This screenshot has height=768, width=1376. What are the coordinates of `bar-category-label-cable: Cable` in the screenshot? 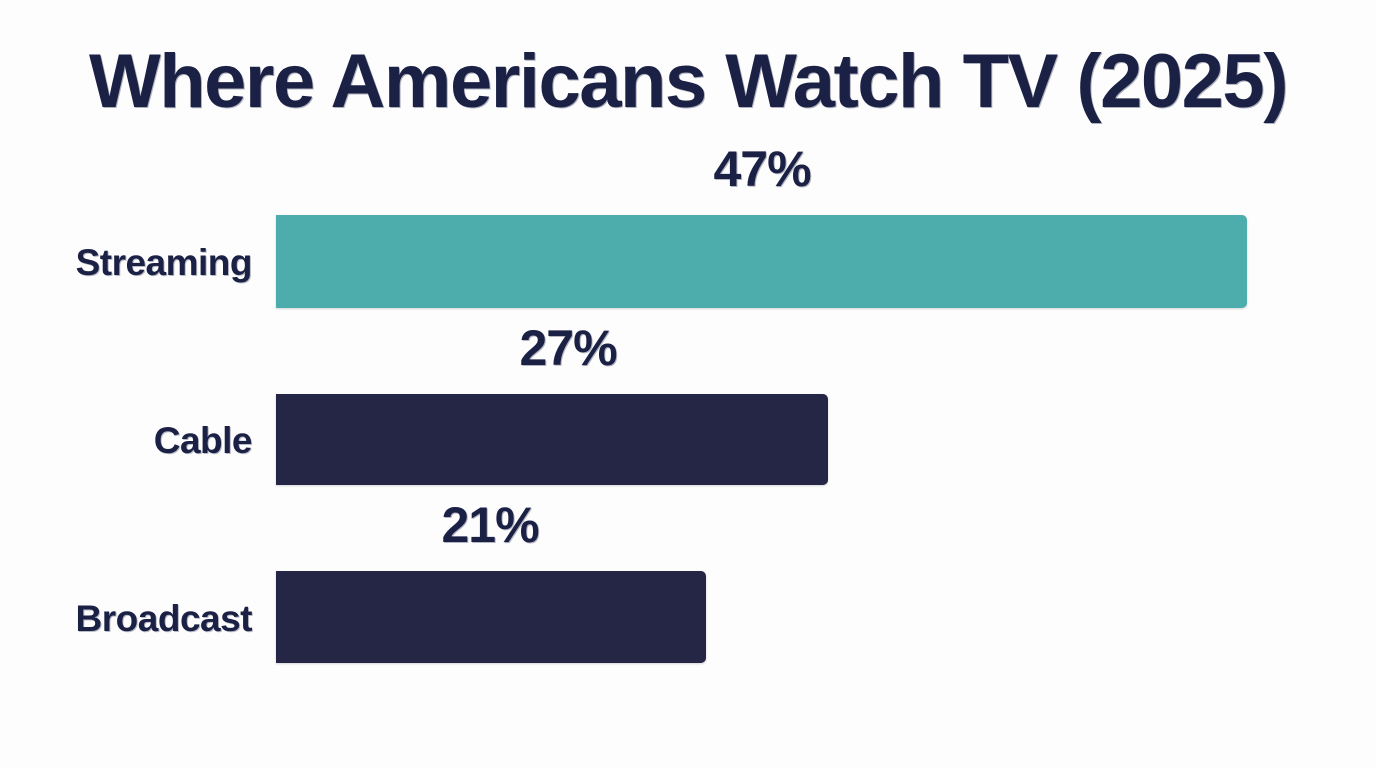 It's located at (203, 440).